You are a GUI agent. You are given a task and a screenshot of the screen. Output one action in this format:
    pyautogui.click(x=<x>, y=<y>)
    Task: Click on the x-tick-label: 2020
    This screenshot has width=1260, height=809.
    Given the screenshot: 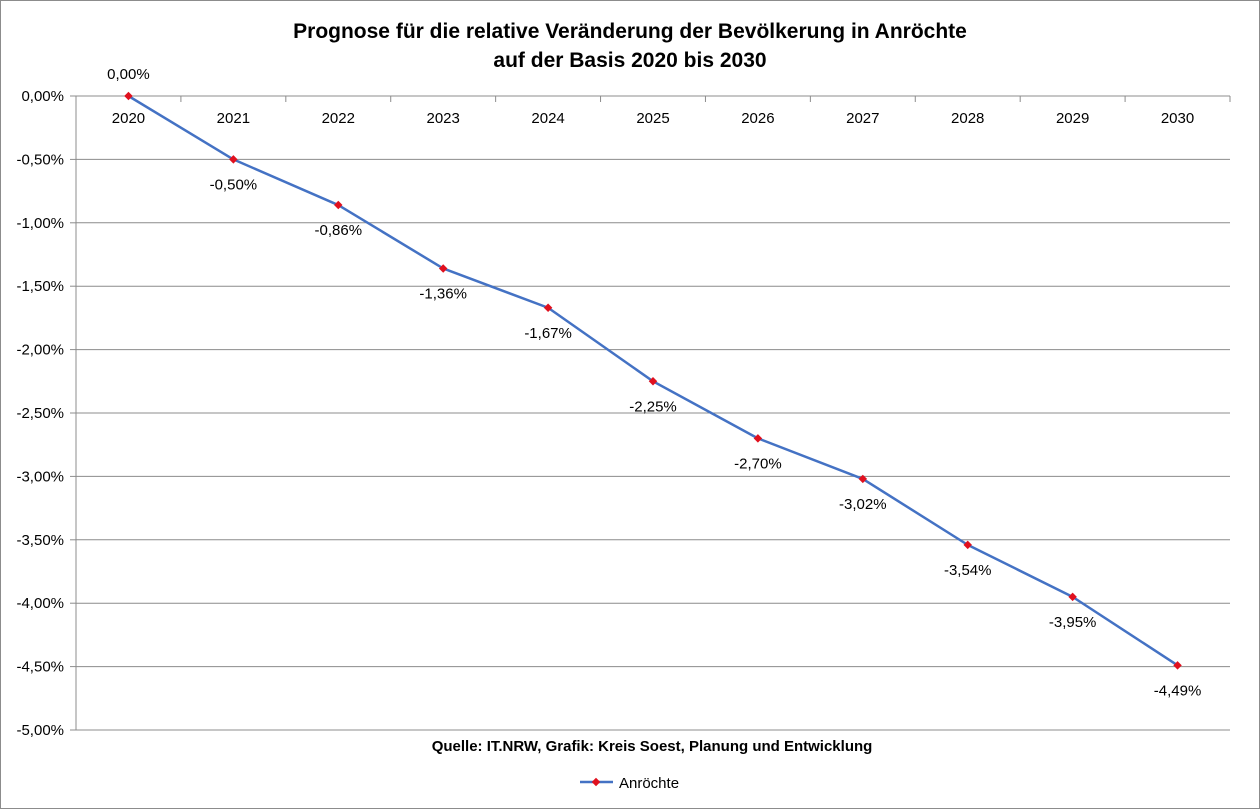 What is the action you would take?
    pyautogui.click(x=128, y=118)
    